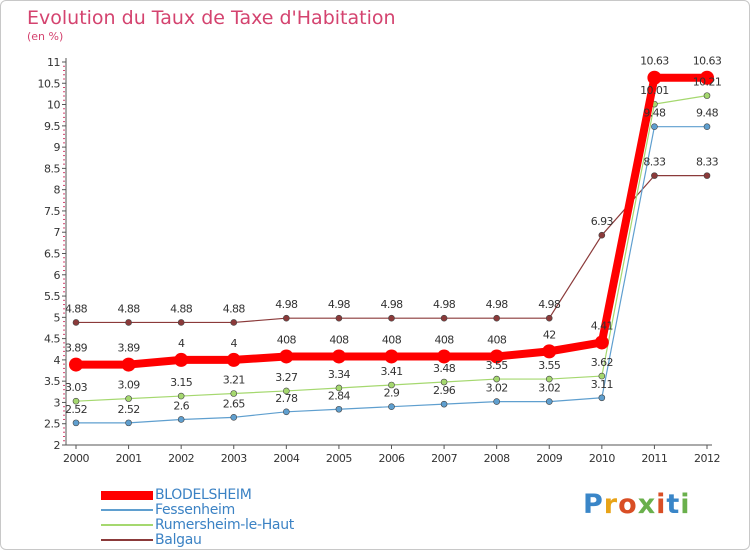 This screenshot has height=550, width=750. What do you see at coordinates (53, 62) in the screenshot?
I see `y-tick-label: 11` at bounding box center [53, 62].